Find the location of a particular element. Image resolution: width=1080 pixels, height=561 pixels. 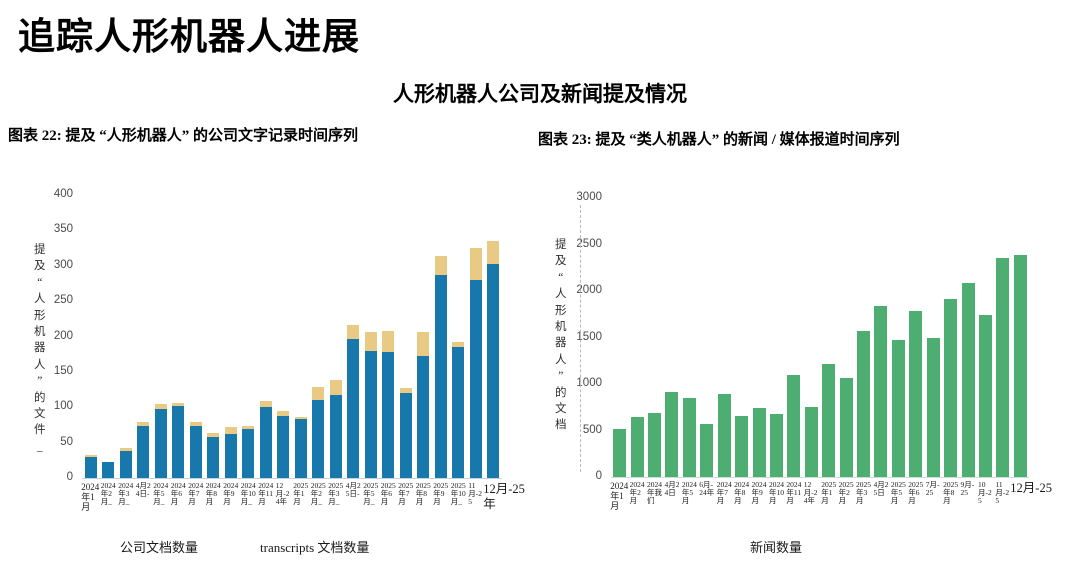

y-tick-label: 50 is located at coordinates (66, 441).